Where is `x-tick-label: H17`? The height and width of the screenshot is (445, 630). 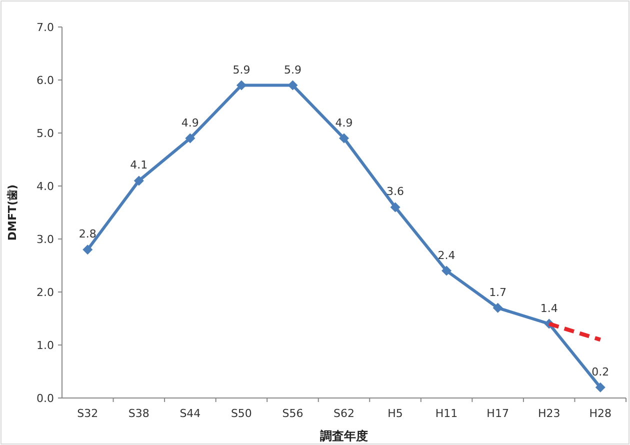 x-tick-label: H17 is located at coordinates (497, 413).